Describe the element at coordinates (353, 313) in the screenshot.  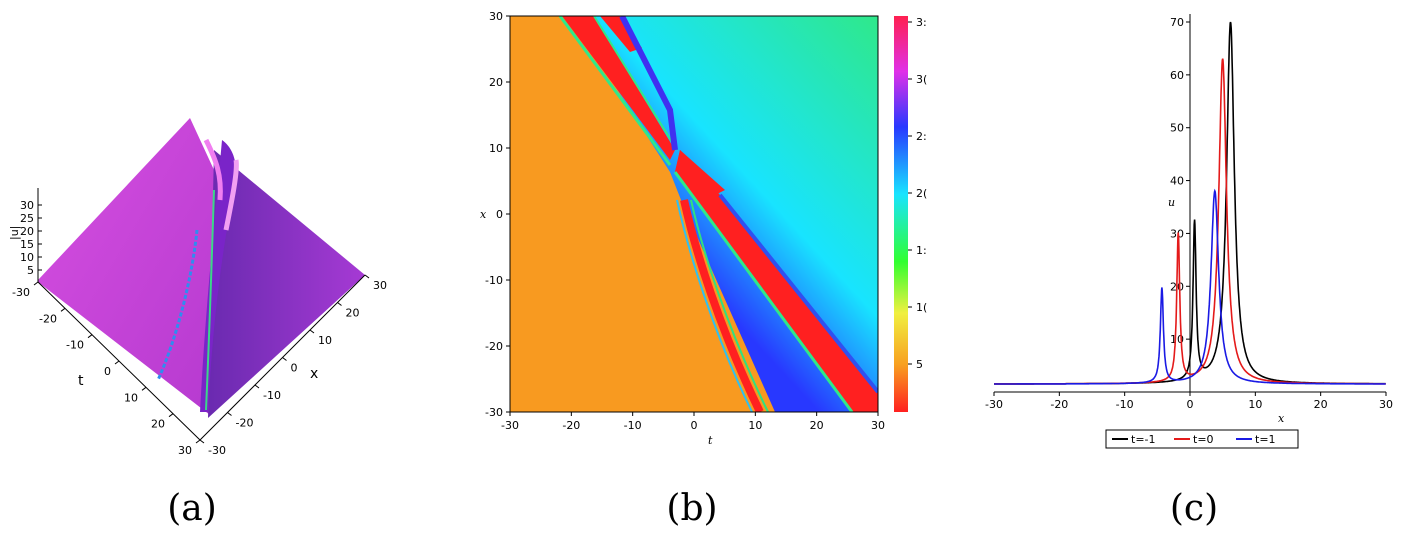
I see `x-tick-label: 20` at that location.